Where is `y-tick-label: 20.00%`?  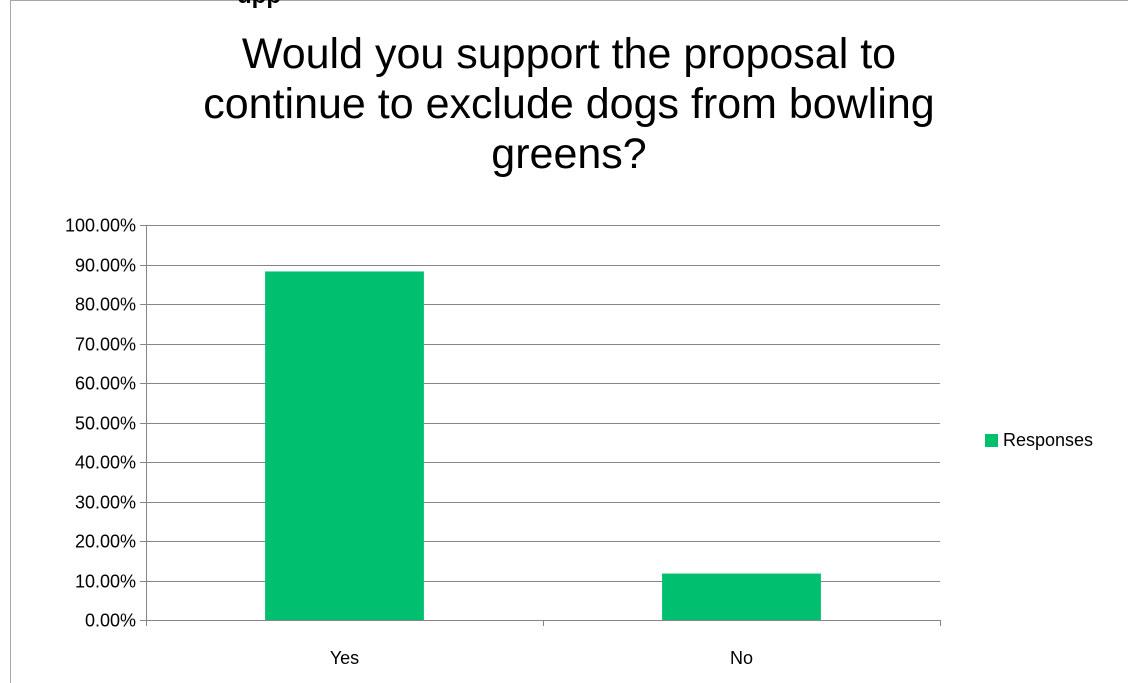
y-tick-label: 20.00% is located at coordinates (105, 542).